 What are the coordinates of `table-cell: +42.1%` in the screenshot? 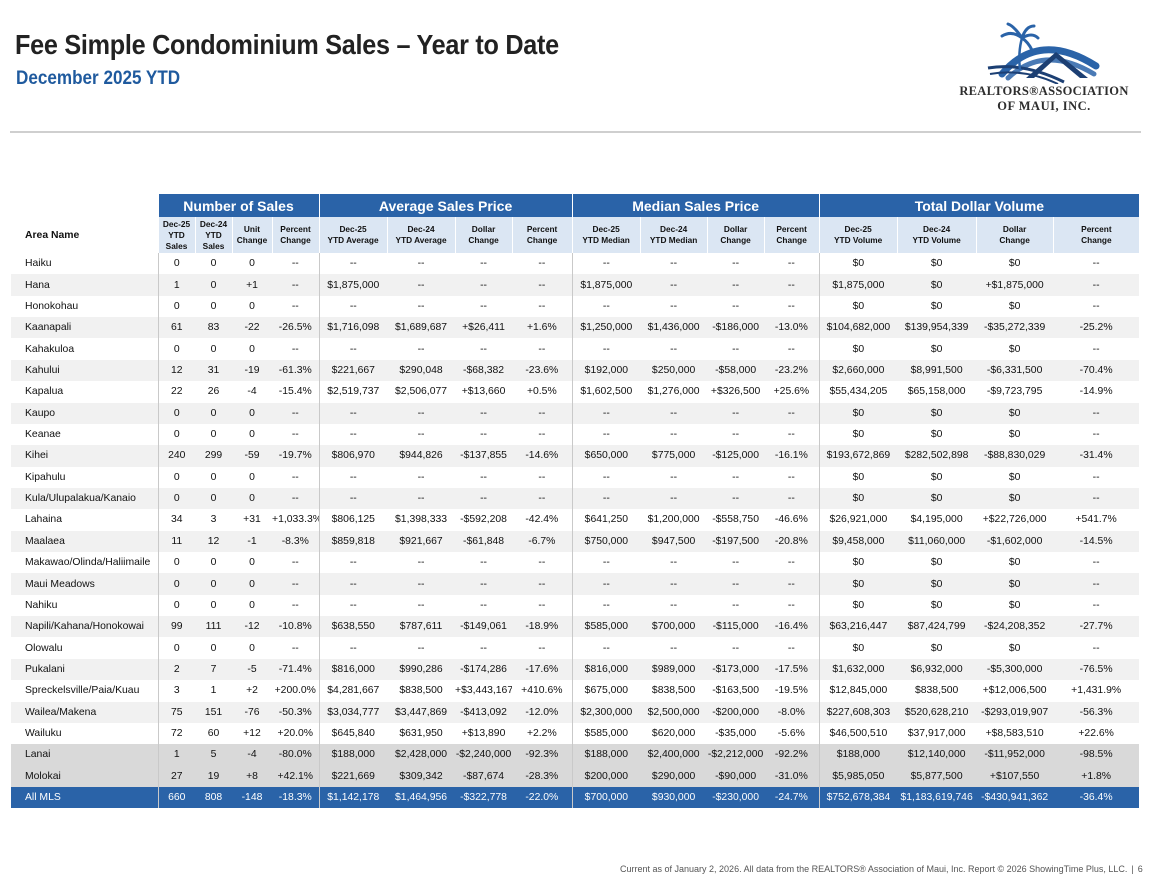 It's located at (296, 776).